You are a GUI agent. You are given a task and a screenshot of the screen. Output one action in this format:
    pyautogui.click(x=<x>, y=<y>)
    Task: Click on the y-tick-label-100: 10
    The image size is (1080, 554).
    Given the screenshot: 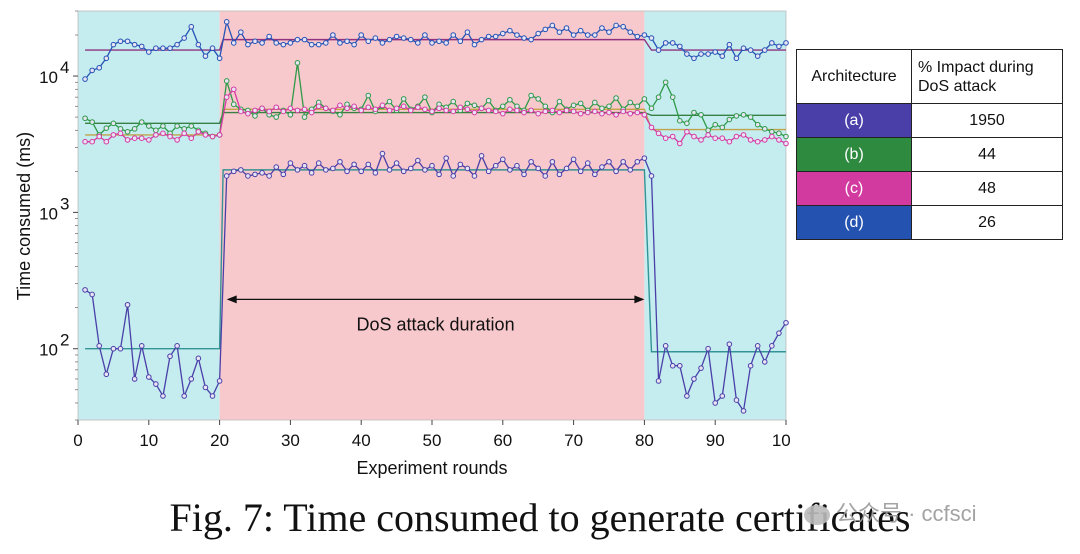 What is the action you would take?
    pyautogui.click(x=48, y=350)
    